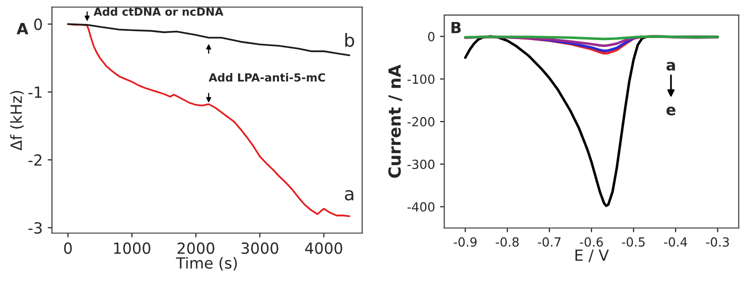 This screenshot has height=285, width=753. I want to click on x-tick-label: -0.9, so click(465, 242).